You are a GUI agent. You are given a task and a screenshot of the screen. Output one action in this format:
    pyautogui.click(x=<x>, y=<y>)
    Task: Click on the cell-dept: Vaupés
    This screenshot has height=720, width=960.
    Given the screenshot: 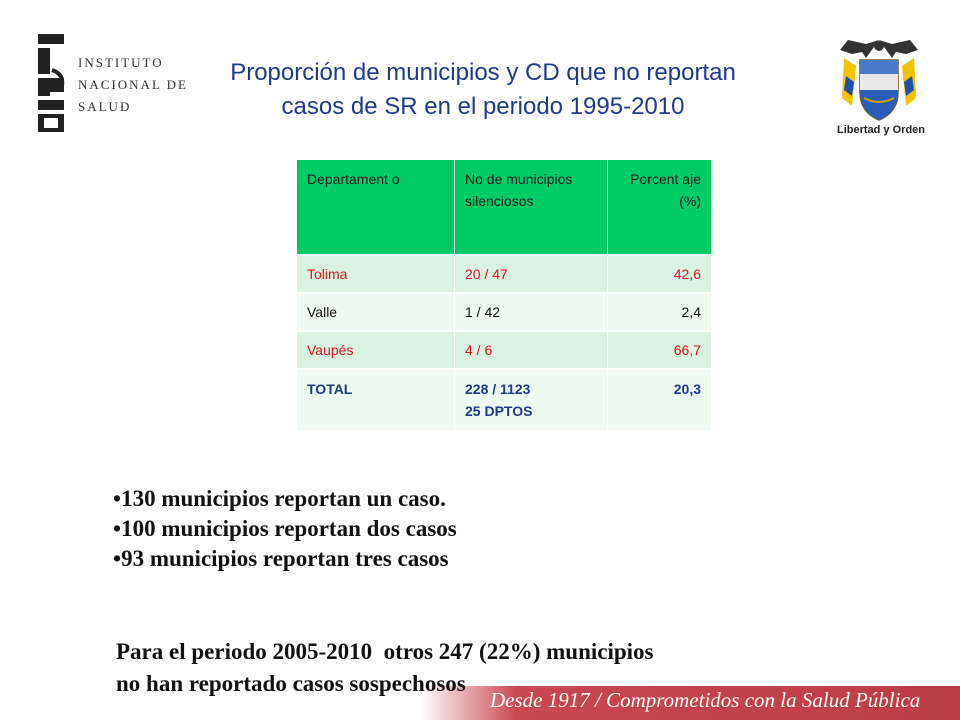 What is the action you would take?
    pyautogui.click(x=376, y=349)
    